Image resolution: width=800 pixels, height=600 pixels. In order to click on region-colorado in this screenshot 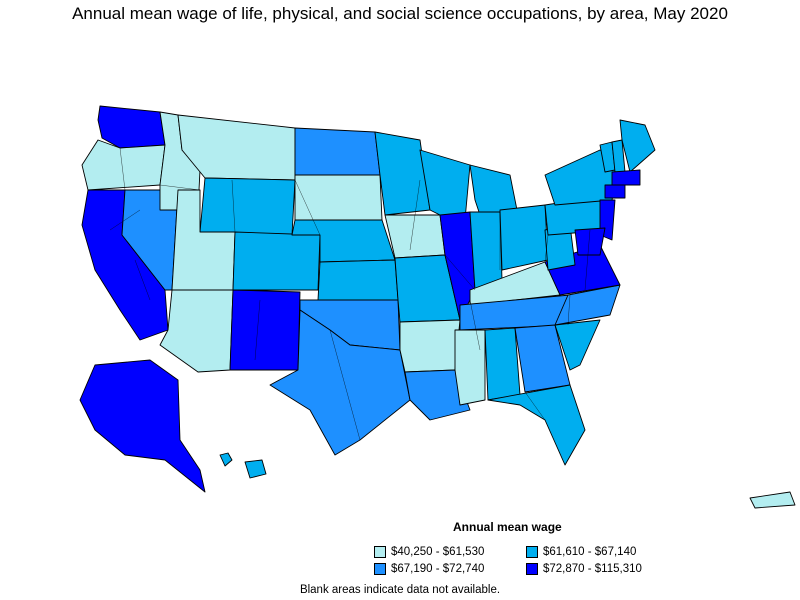, I will do `click(276, 261)`.